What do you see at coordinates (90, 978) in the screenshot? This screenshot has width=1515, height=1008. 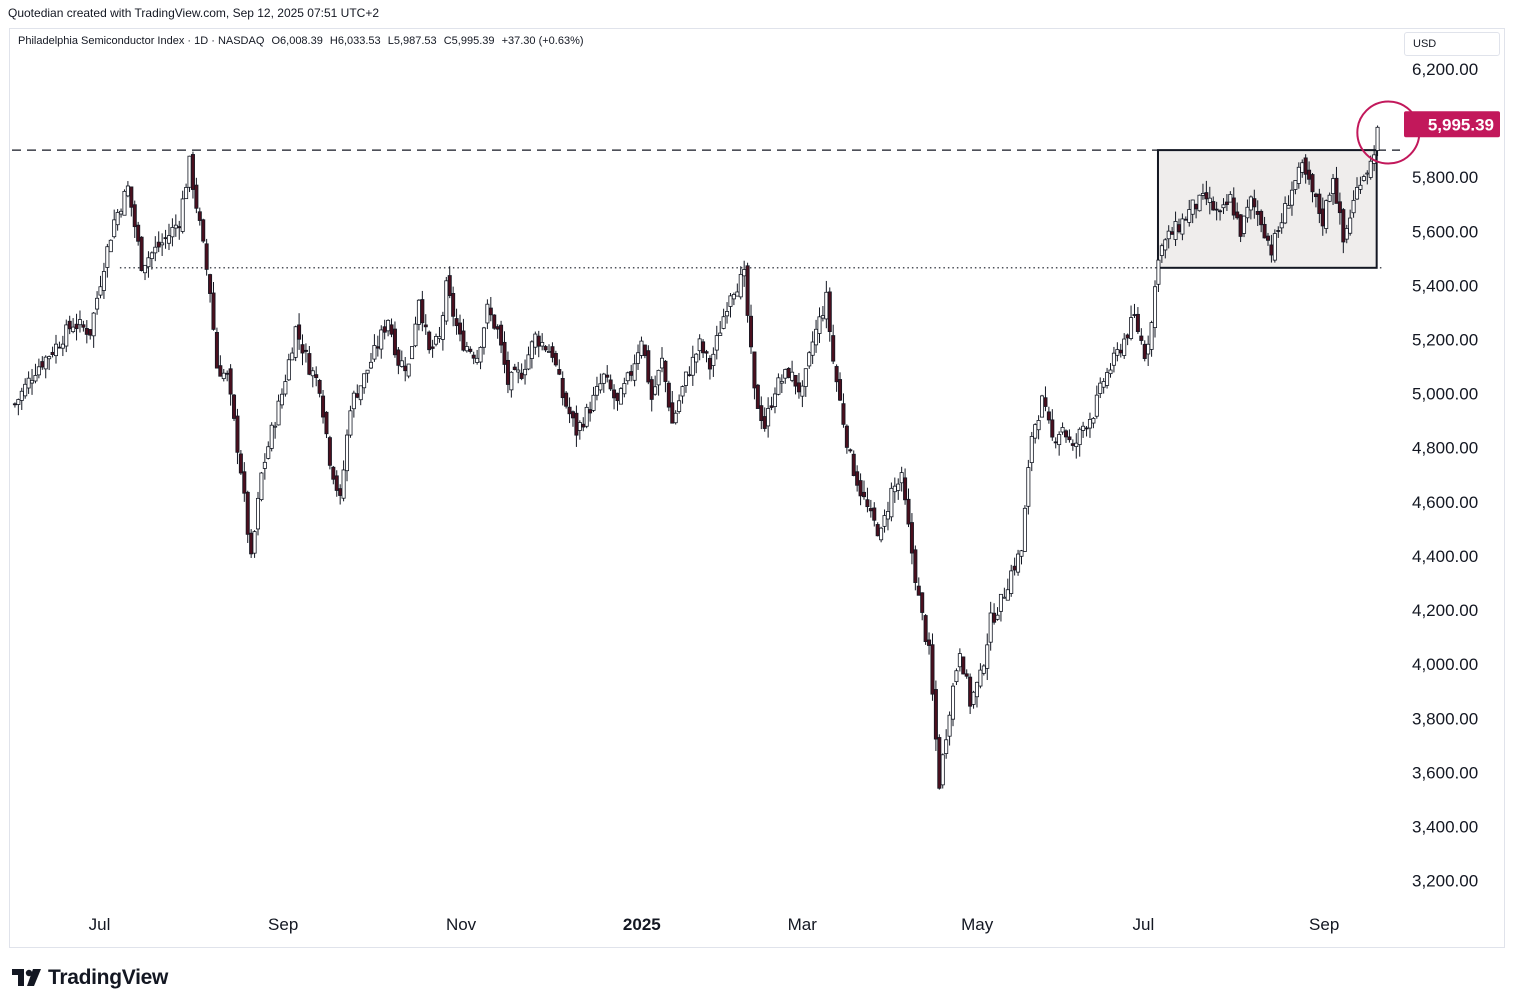 I see `tradingview-logo: TradingView` at bounding box center [90, 978].